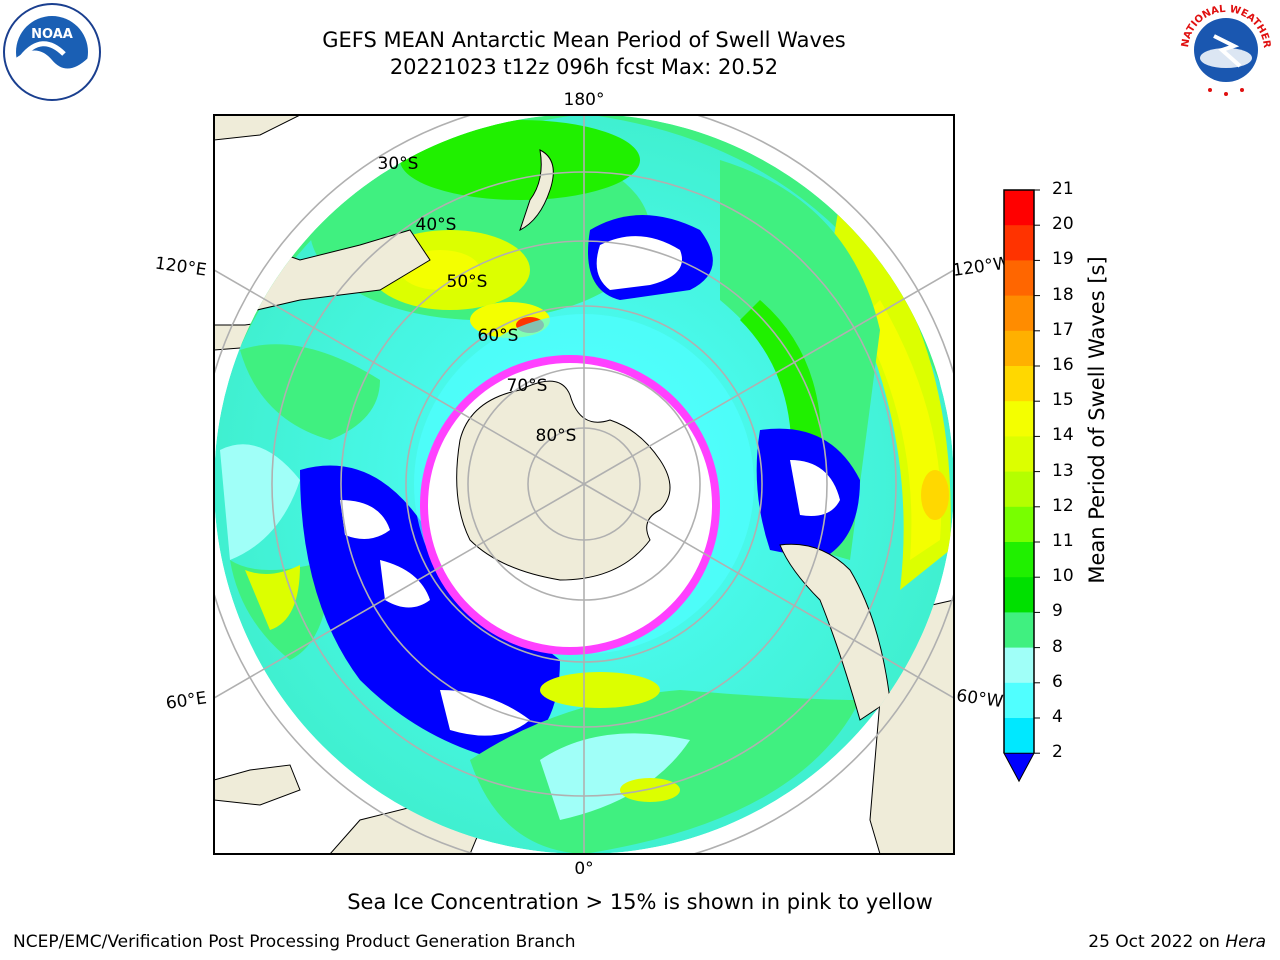 This screenshot has width=1280, height=960. Describe the element at coordinates (1057, 611) in the screenshot. I see `colorbar-tick-label: 9` at that location.